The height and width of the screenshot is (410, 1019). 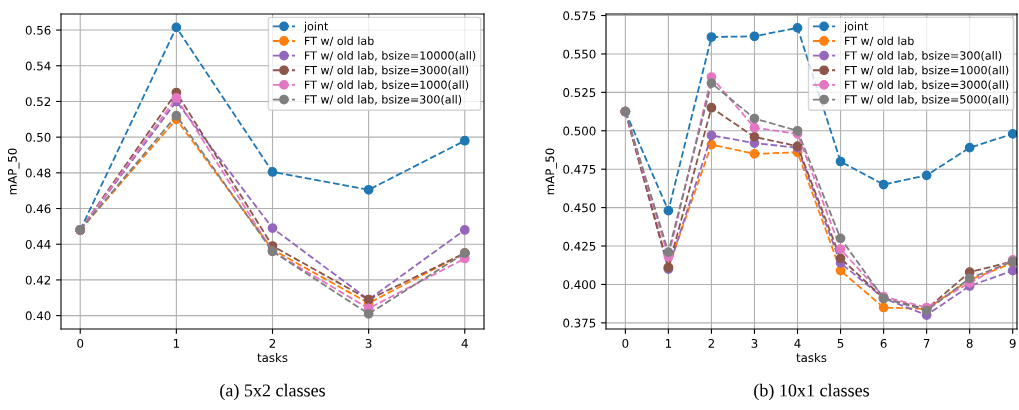 I want to click on y-tick-label: 0.375, so click(x=579, y=323).